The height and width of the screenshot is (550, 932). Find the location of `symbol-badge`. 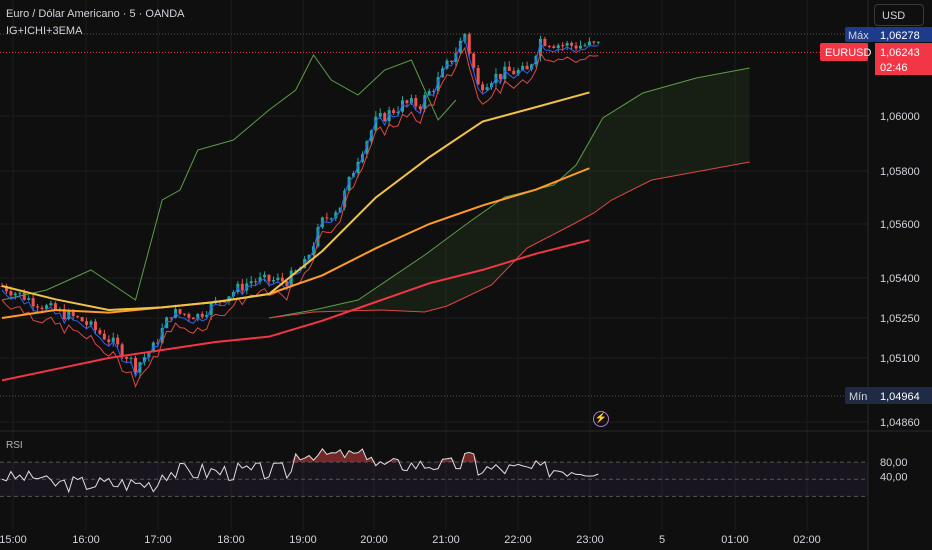

symbol-badge is located at coordinates (844, 52).